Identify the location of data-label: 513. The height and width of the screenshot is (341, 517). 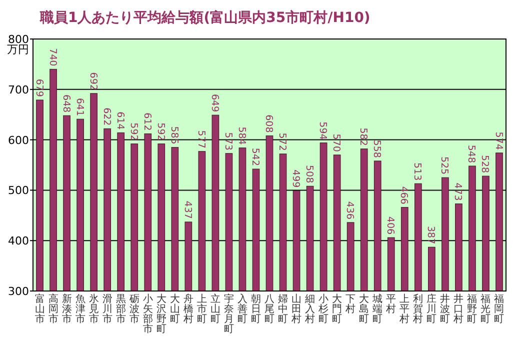
(417, 171).